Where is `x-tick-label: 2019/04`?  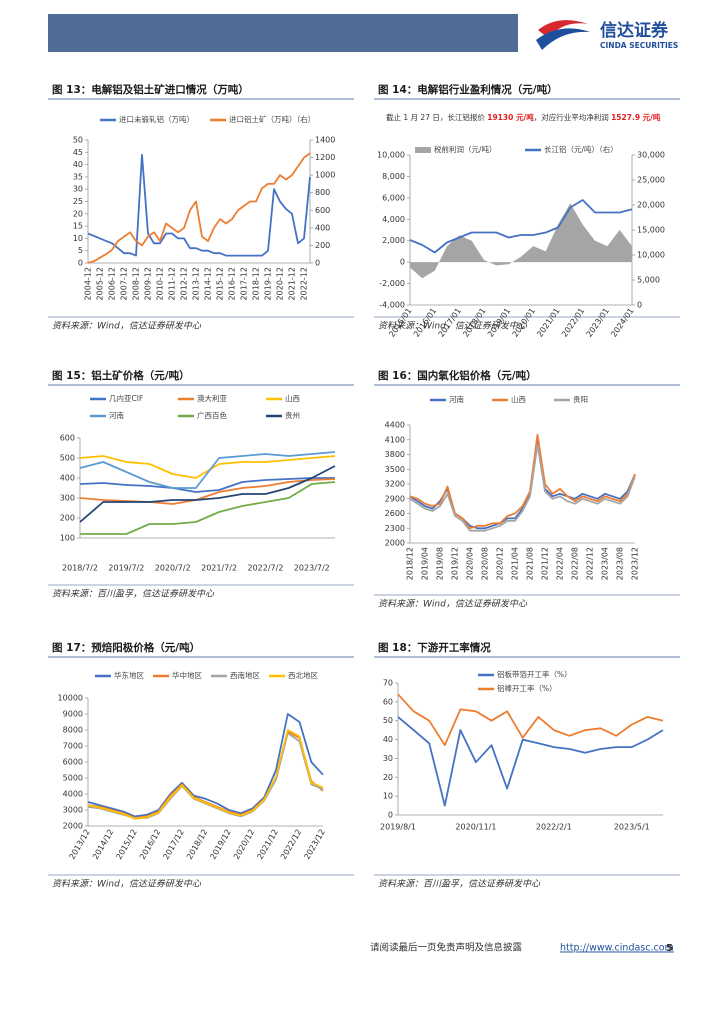 x-tick-label: 2019/04 is located at coordinates (425, 563).